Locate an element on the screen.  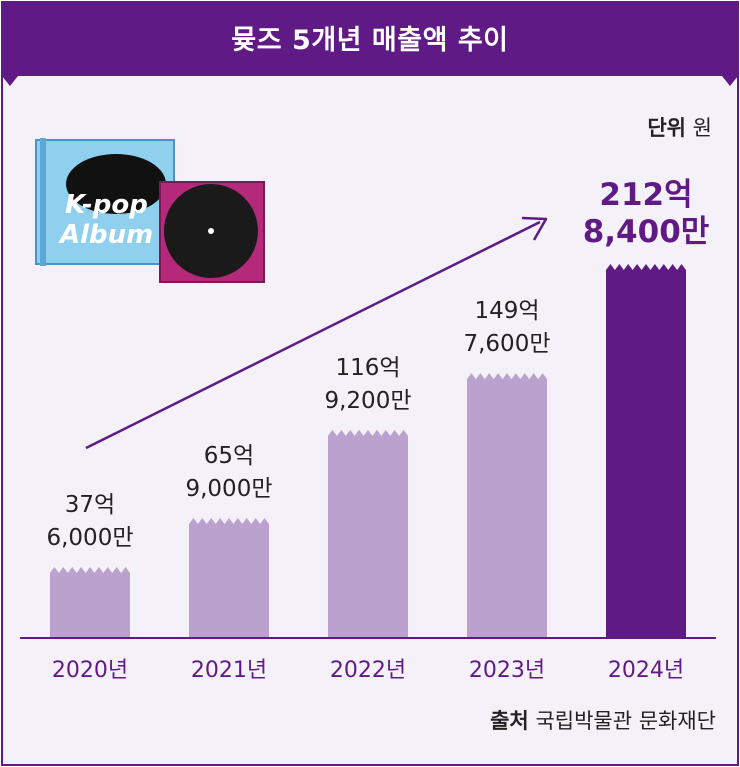
value-label-0-0: 37억 is located at coordinates (90, 505).